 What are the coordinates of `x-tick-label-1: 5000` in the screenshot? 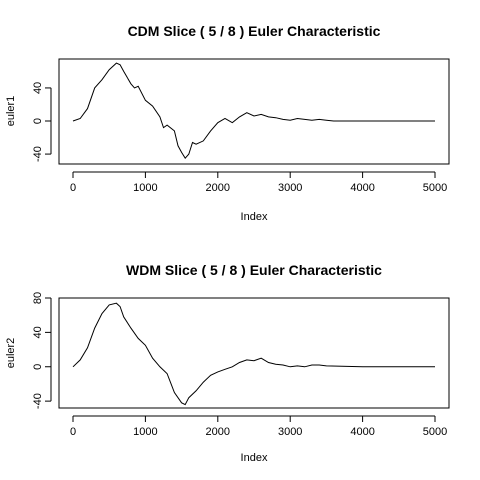 It's located at (435, 188).